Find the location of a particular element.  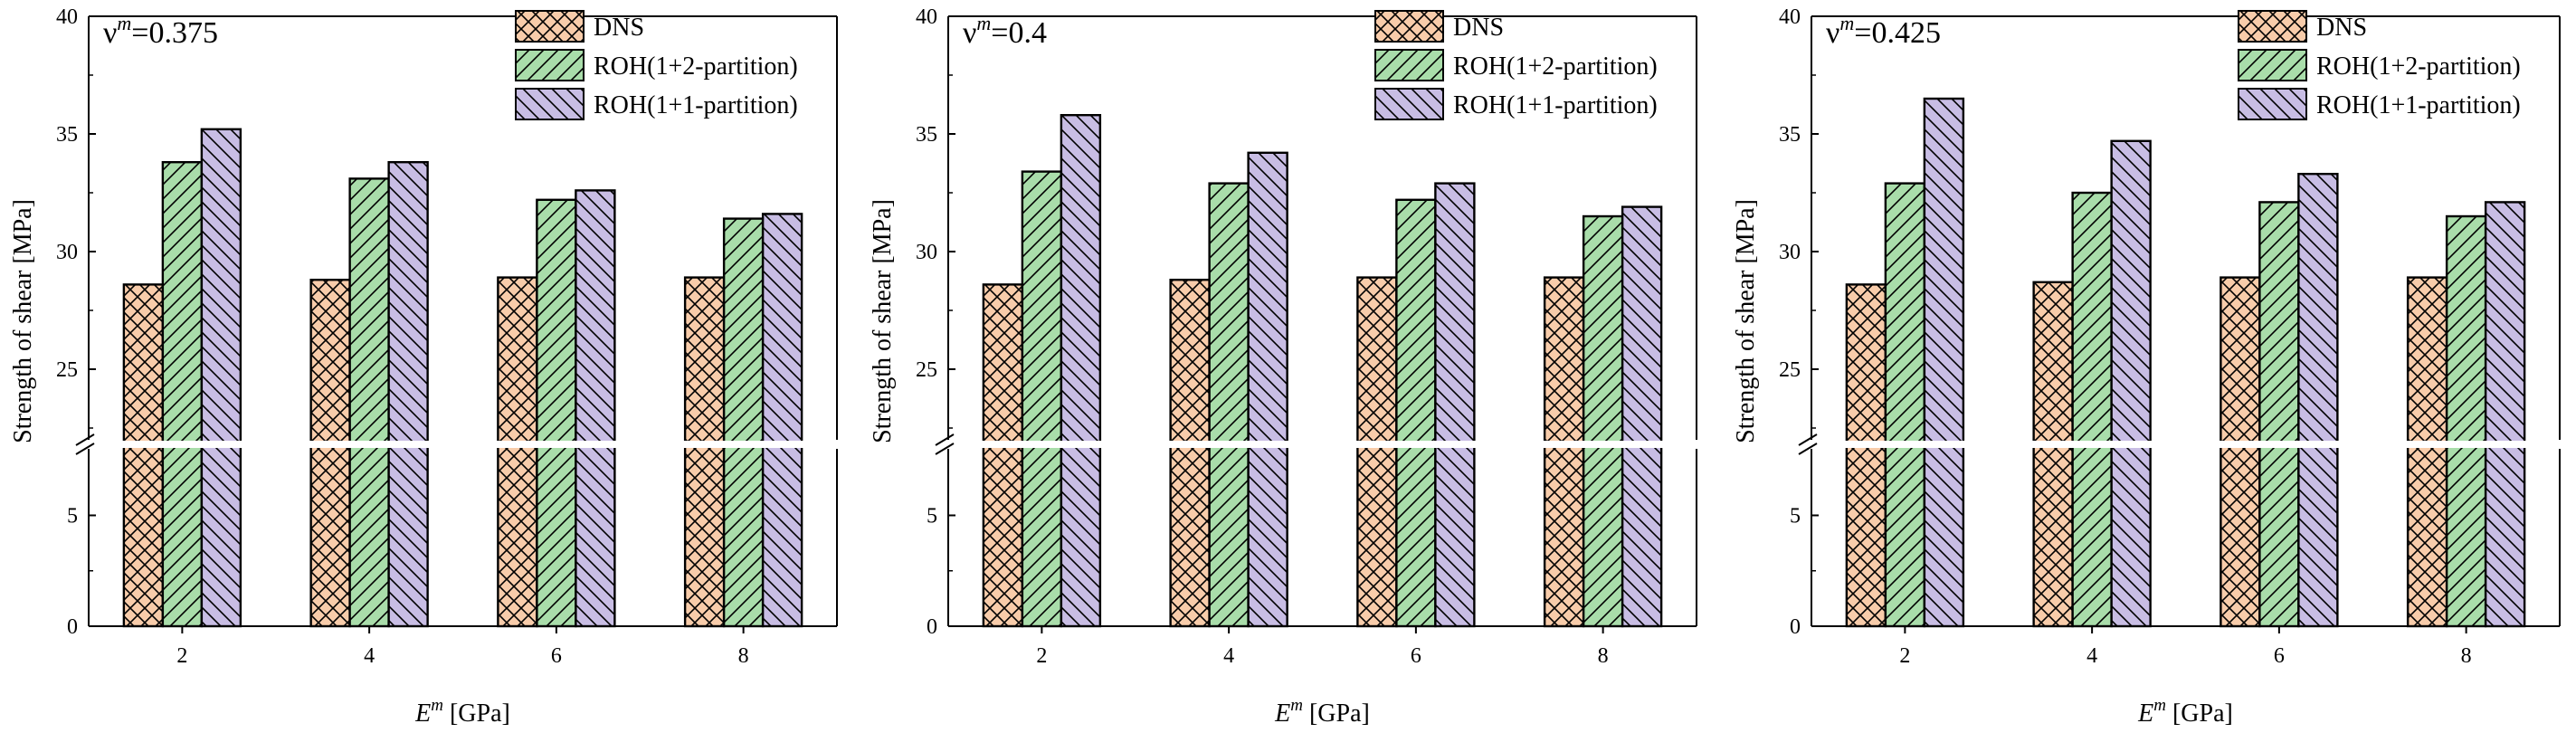

panel-title: νm=0.425 is located at coordinates (1884, 31).